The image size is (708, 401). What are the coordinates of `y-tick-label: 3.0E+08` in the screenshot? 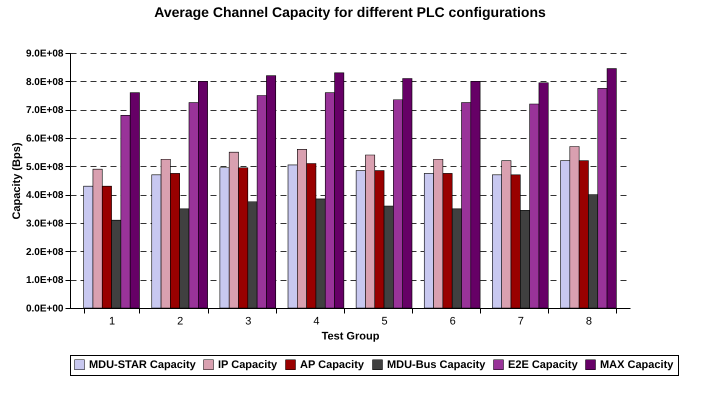 It's located at (45, 224).